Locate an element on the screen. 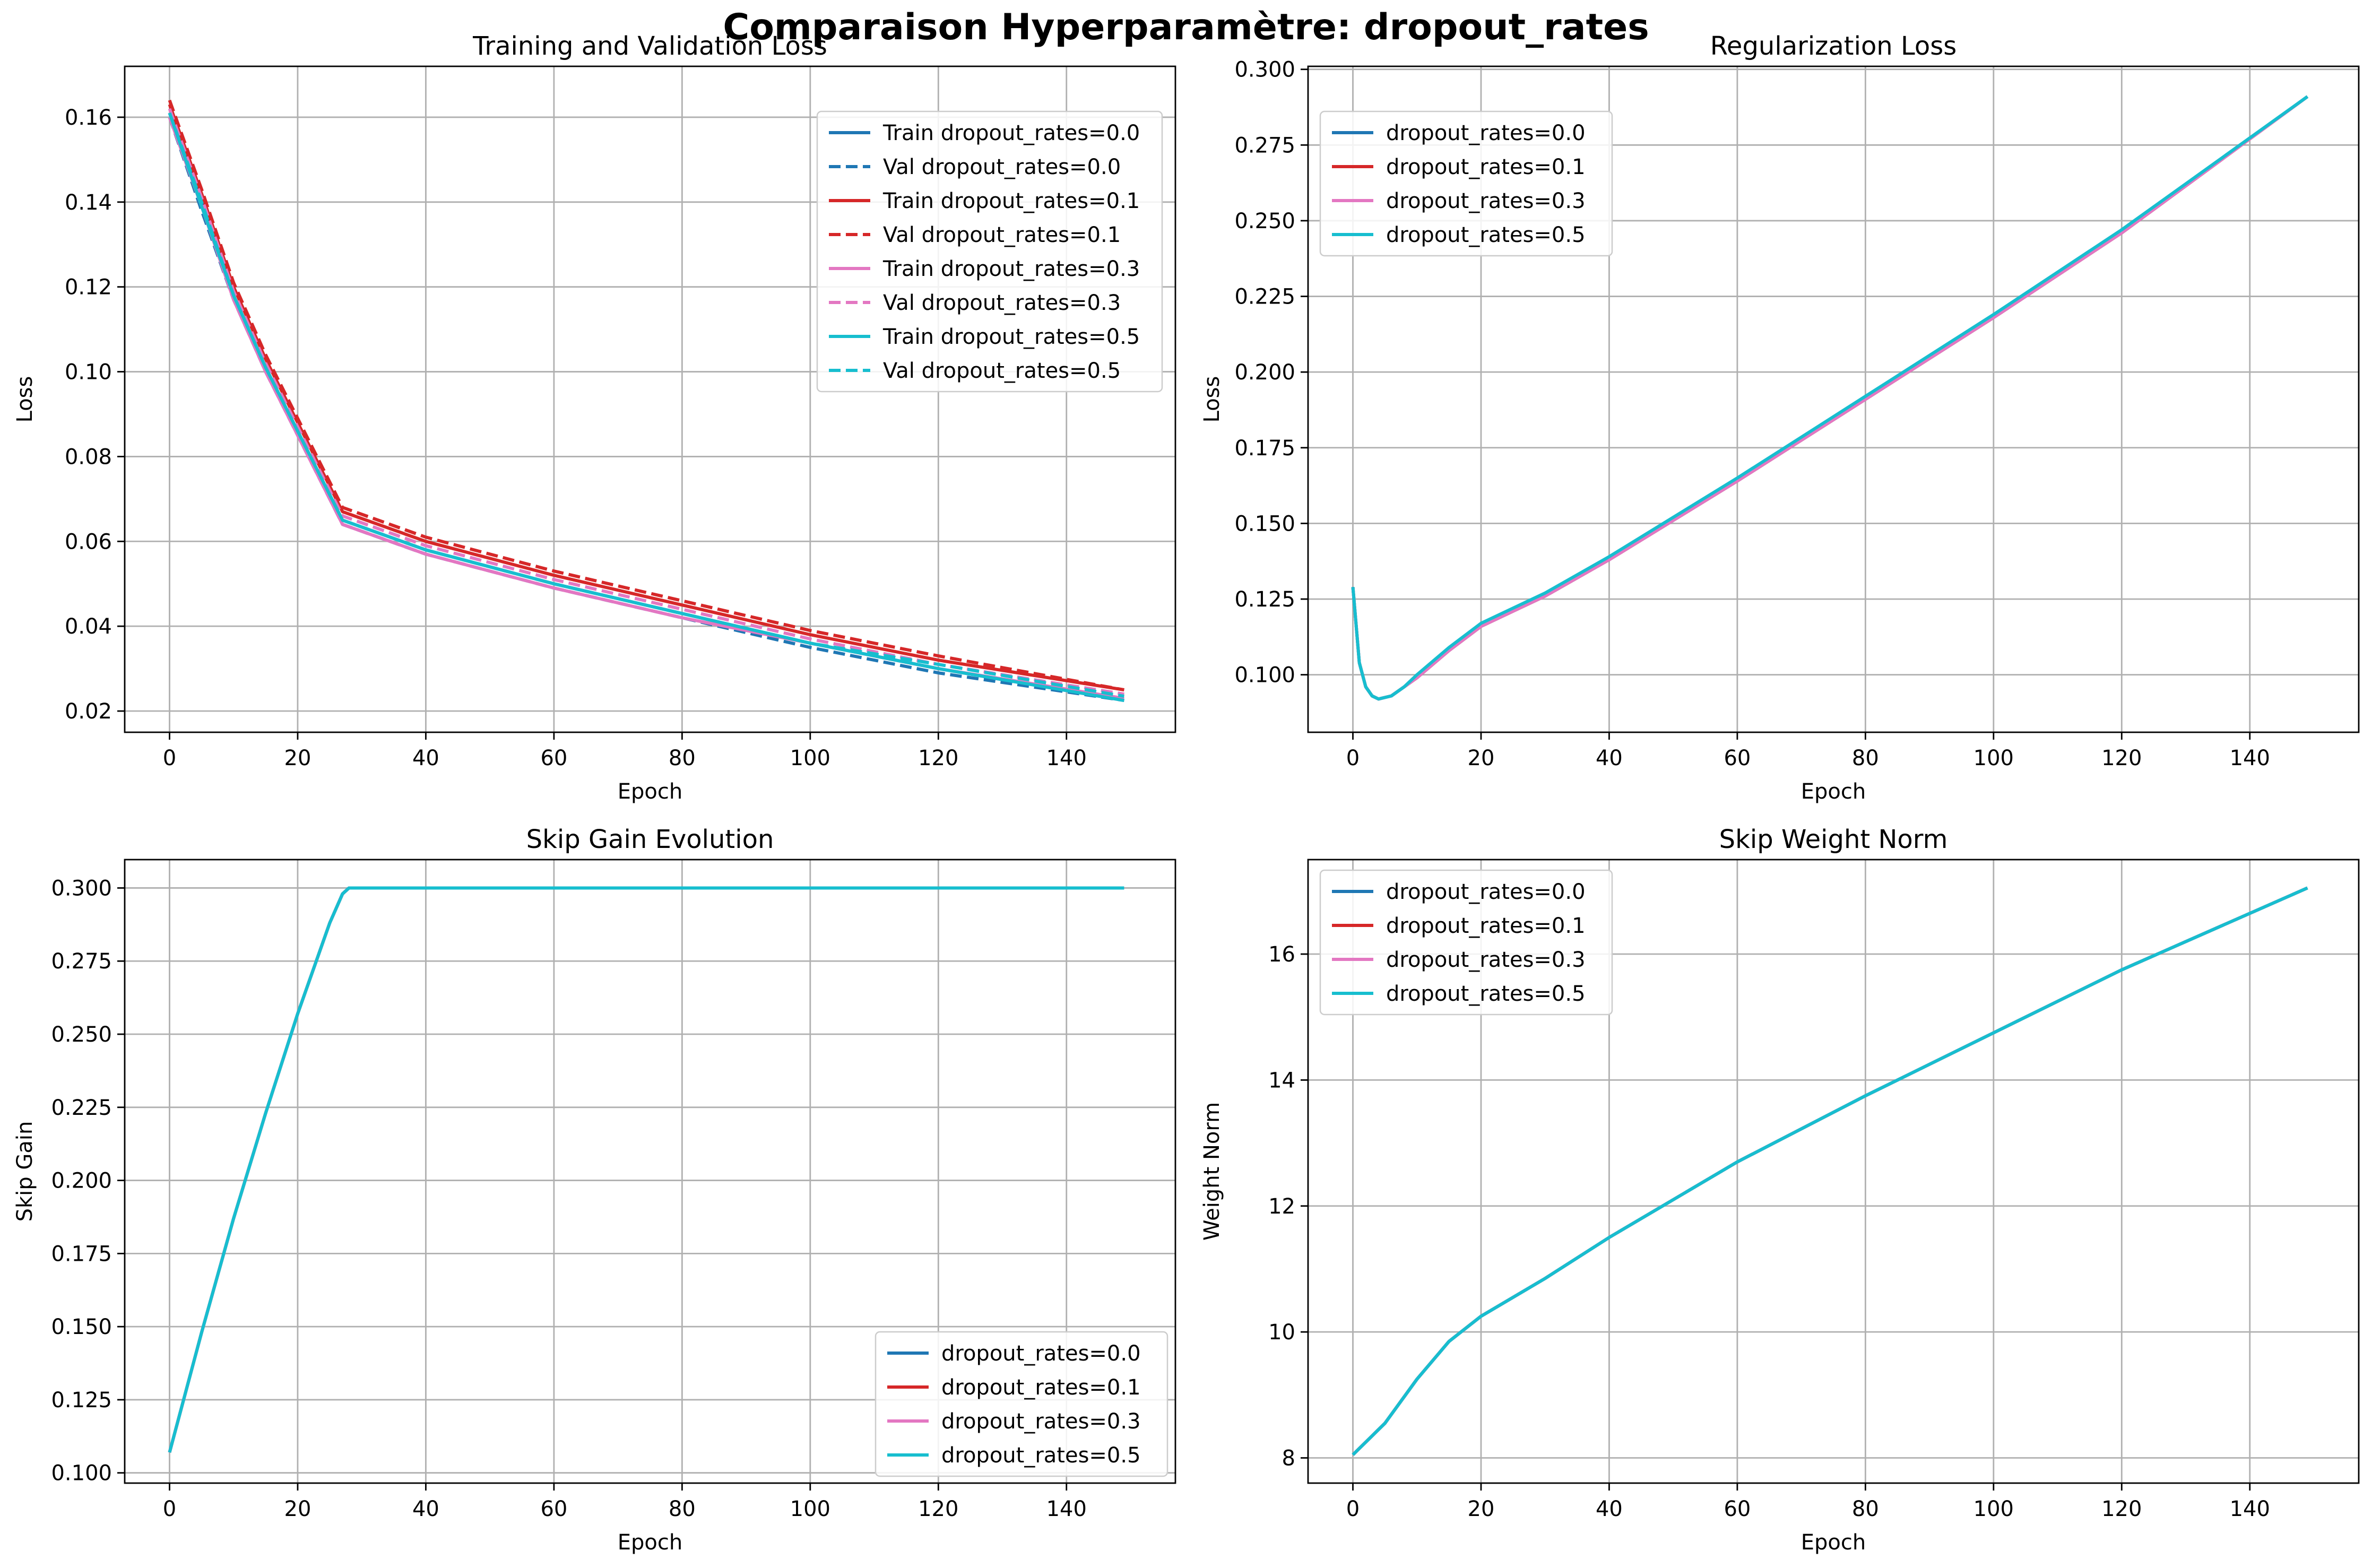 This screenshot has width=2372, height=1568. y-tick-label: 12 is located at coordinates (1281, 1206).